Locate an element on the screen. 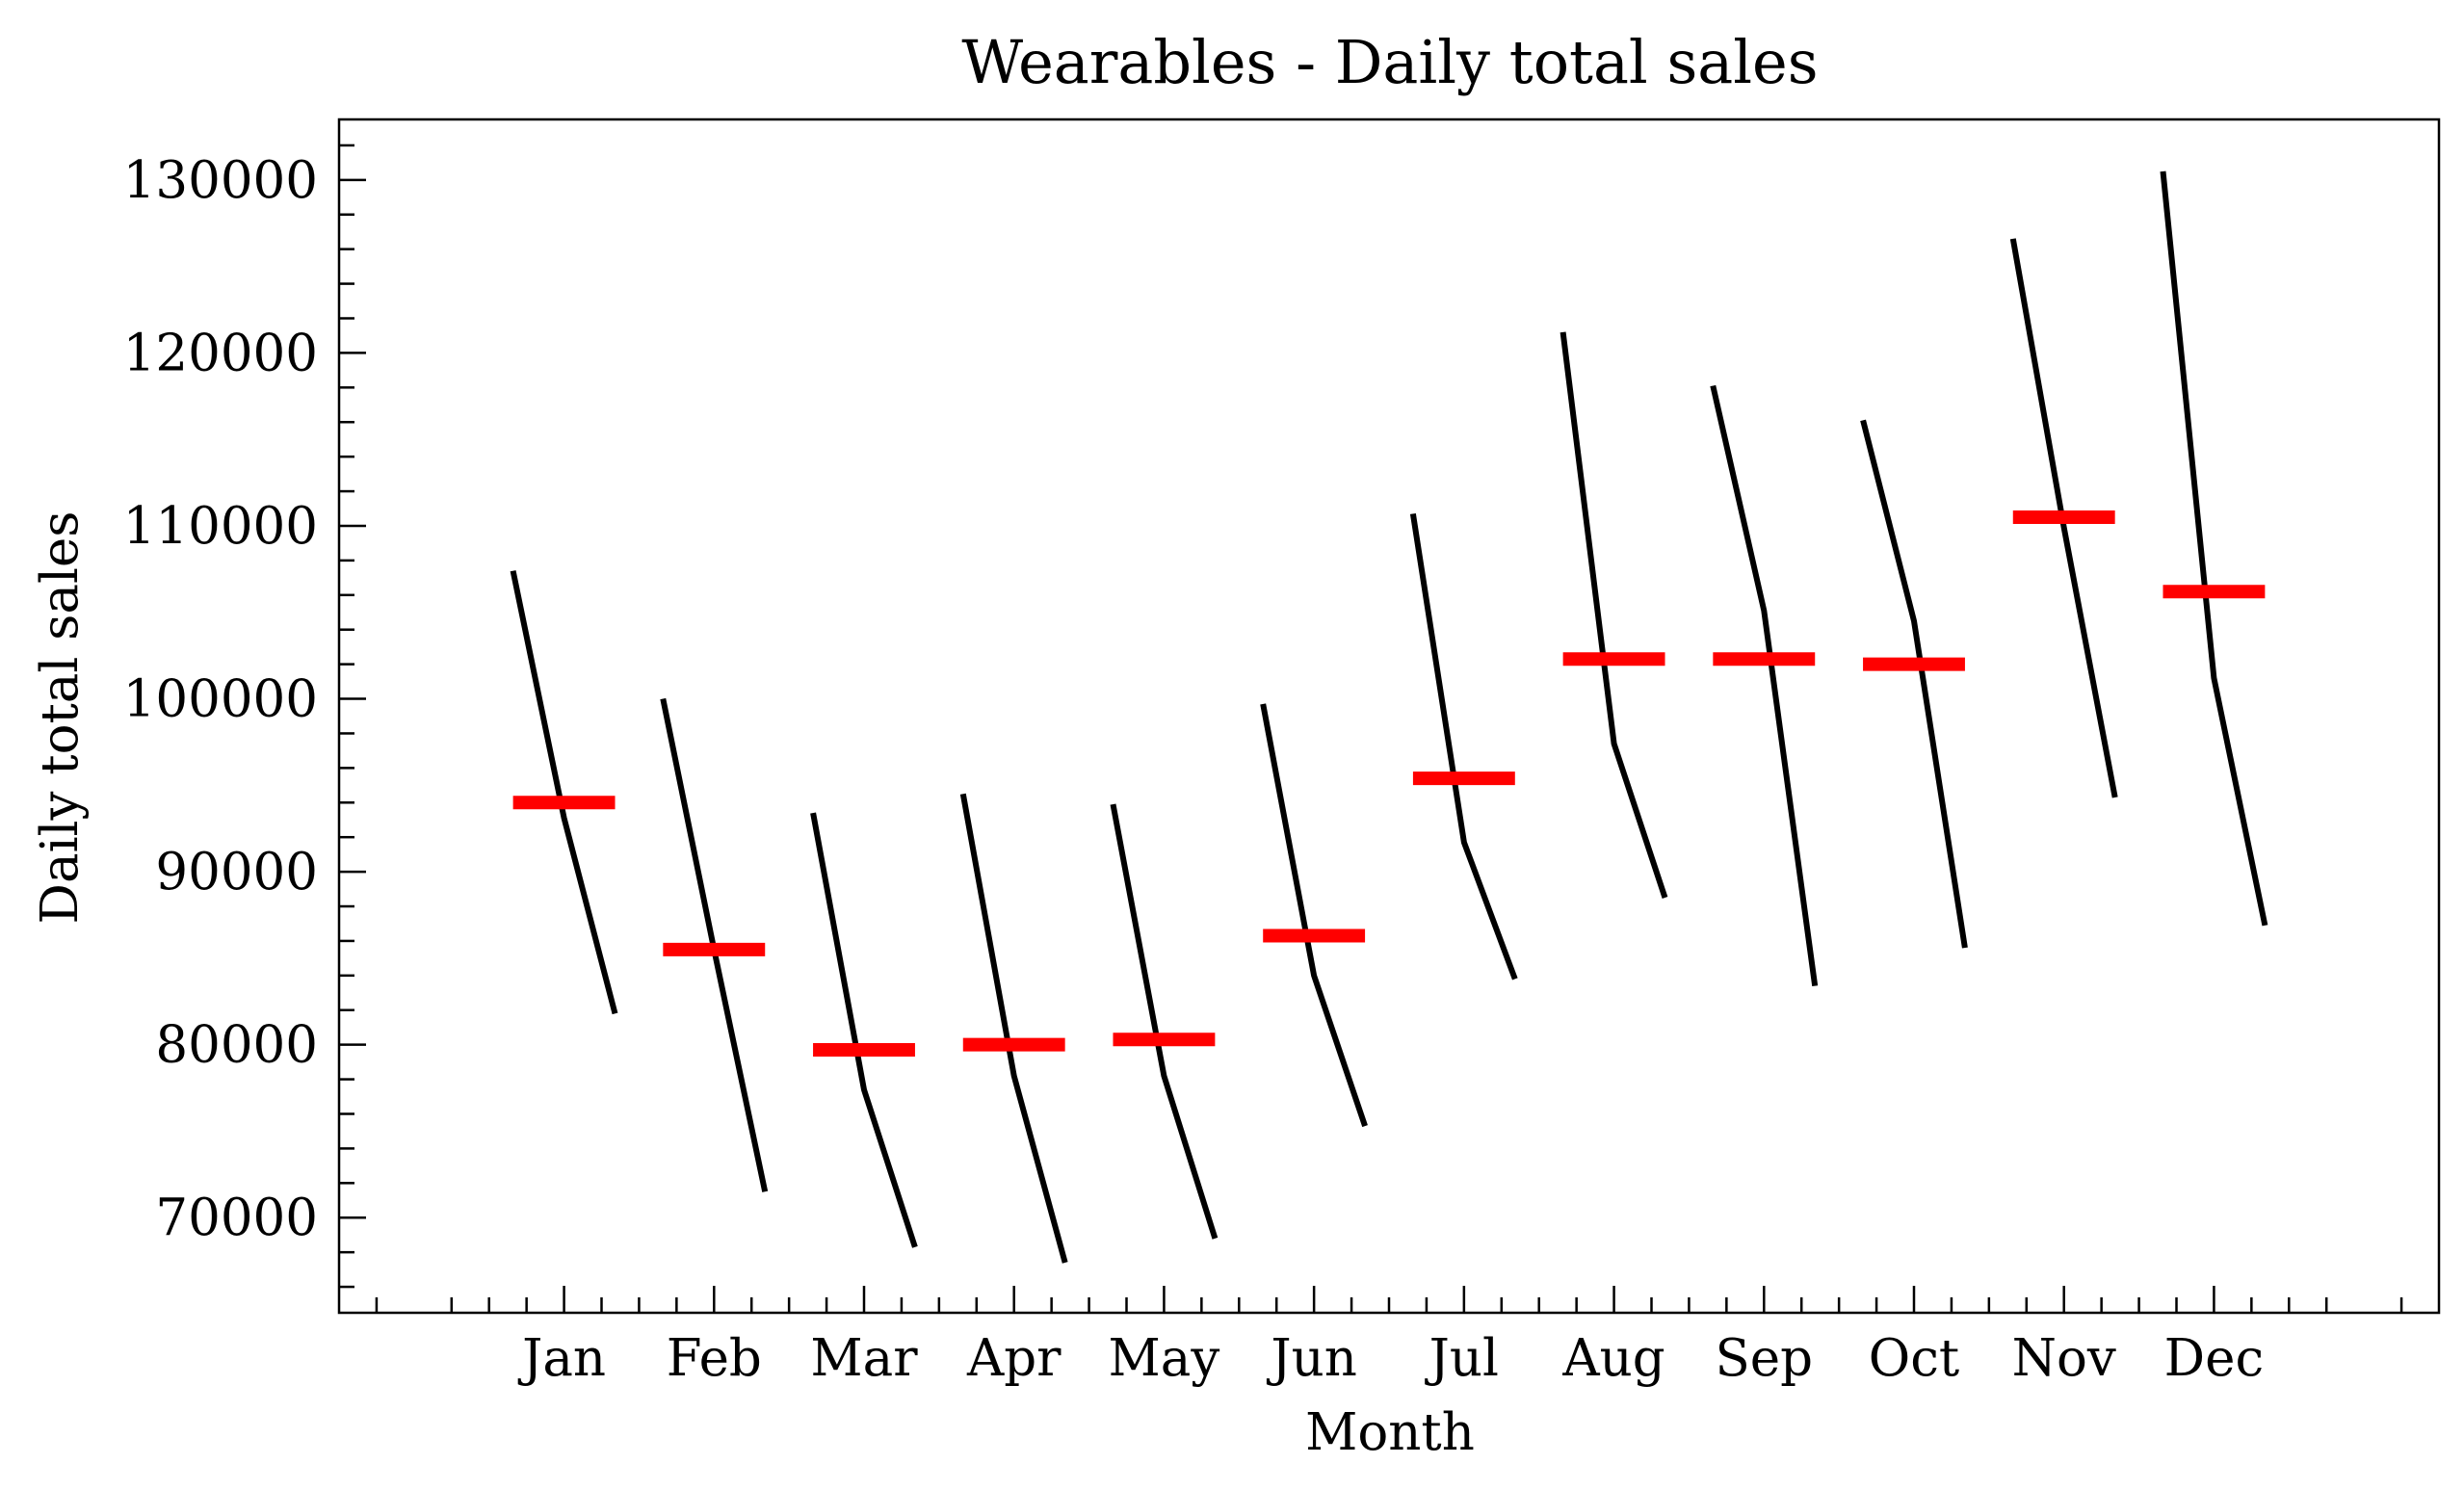 This screenshot has width=2464, height=1490. x-axis-label: Month is located at coordinates (1390, 1433).